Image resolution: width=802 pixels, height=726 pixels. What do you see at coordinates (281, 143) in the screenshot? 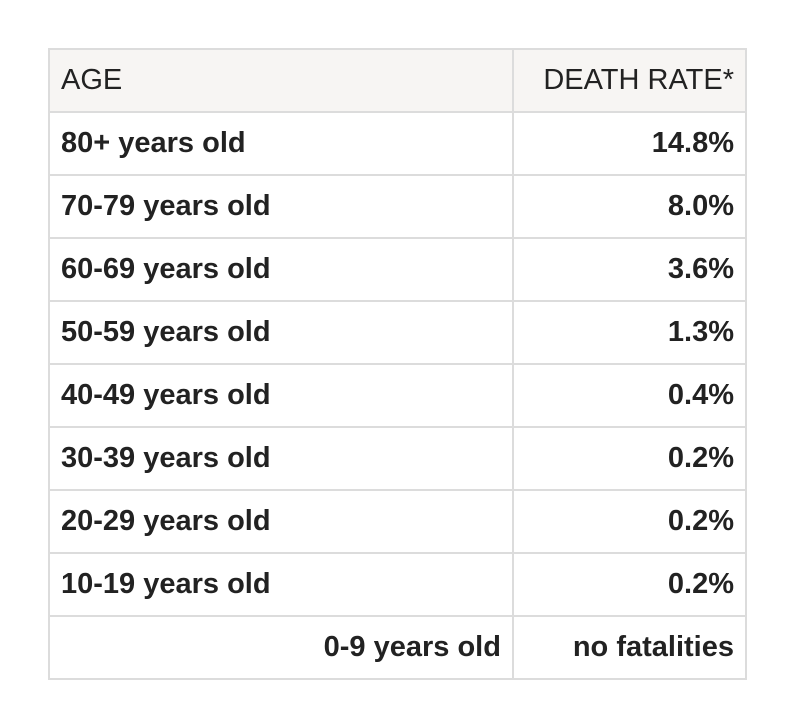
I see `age-cell: 80+ years old` at bounding box center [281, 143].